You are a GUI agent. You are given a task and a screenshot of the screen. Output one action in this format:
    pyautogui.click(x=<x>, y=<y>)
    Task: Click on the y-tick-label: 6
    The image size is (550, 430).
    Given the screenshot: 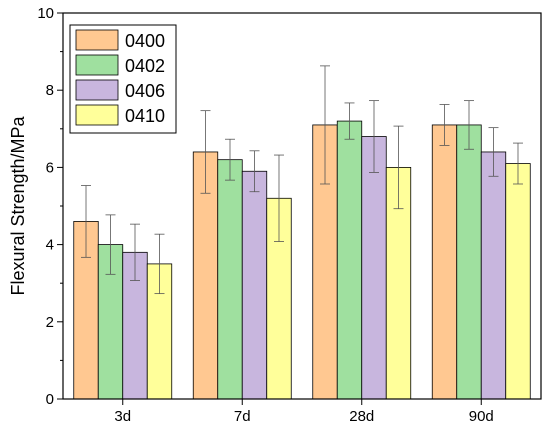 What is the action you would take?
    pyautogui.click(x=50, y=167)
    